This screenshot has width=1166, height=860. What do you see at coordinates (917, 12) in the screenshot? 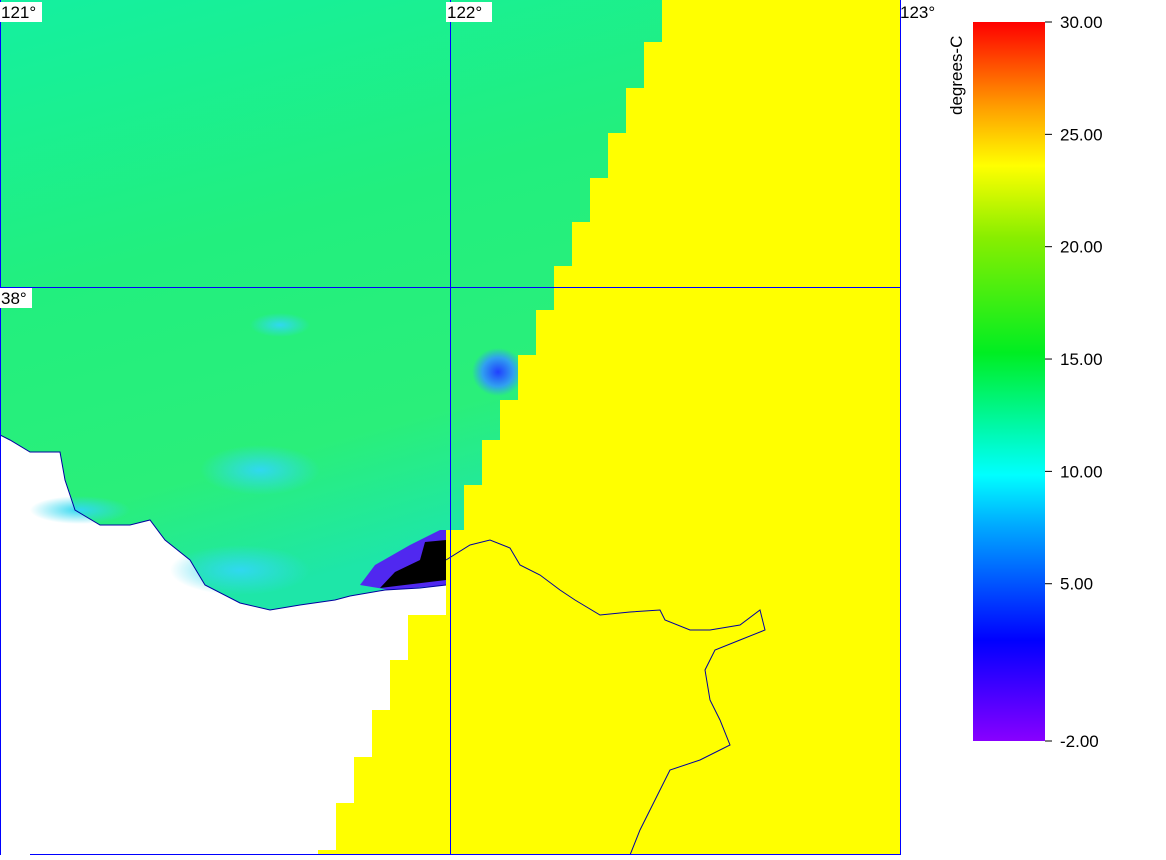
I see `lon-label: 123°` at bounding box center [917, 12].